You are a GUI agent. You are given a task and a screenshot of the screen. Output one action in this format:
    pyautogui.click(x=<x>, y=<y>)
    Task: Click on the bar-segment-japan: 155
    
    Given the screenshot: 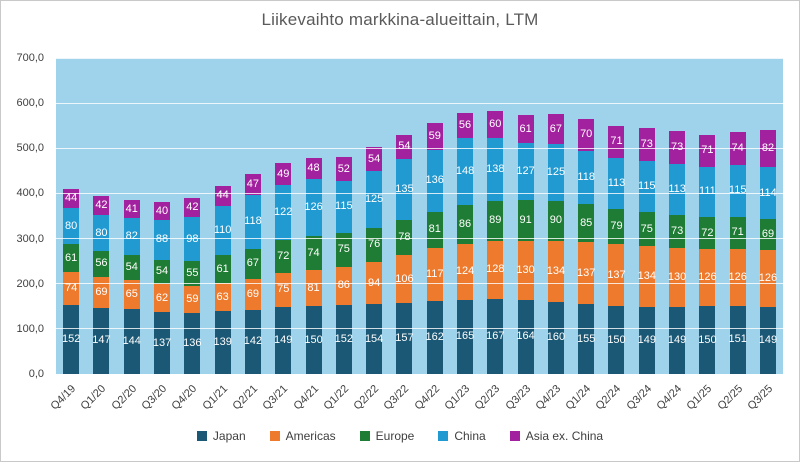 What is the action you would take?
    pyautogui.click(x=586, y=339)
    